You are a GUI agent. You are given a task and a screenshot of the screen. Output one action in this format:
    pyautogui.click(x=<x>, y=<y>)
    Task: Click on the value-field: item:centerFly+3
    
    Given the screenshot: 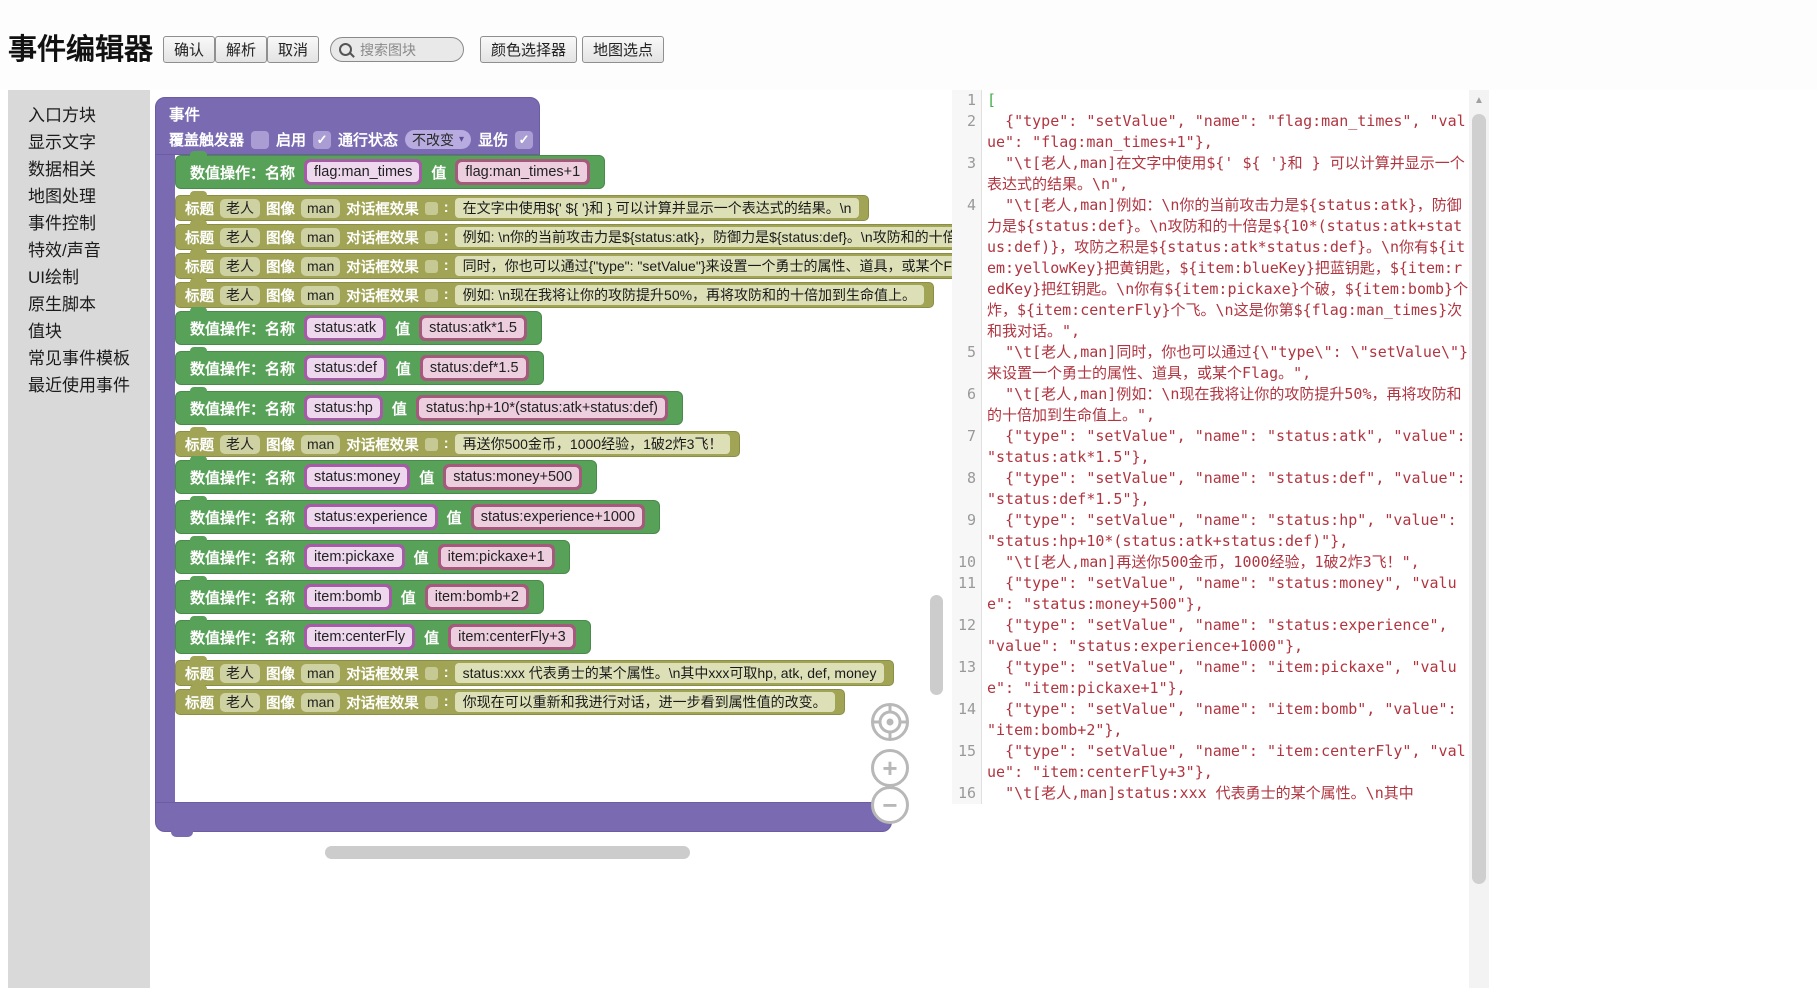 What is the action you would take?
    pyautogui.click(x=512, y=637)
    